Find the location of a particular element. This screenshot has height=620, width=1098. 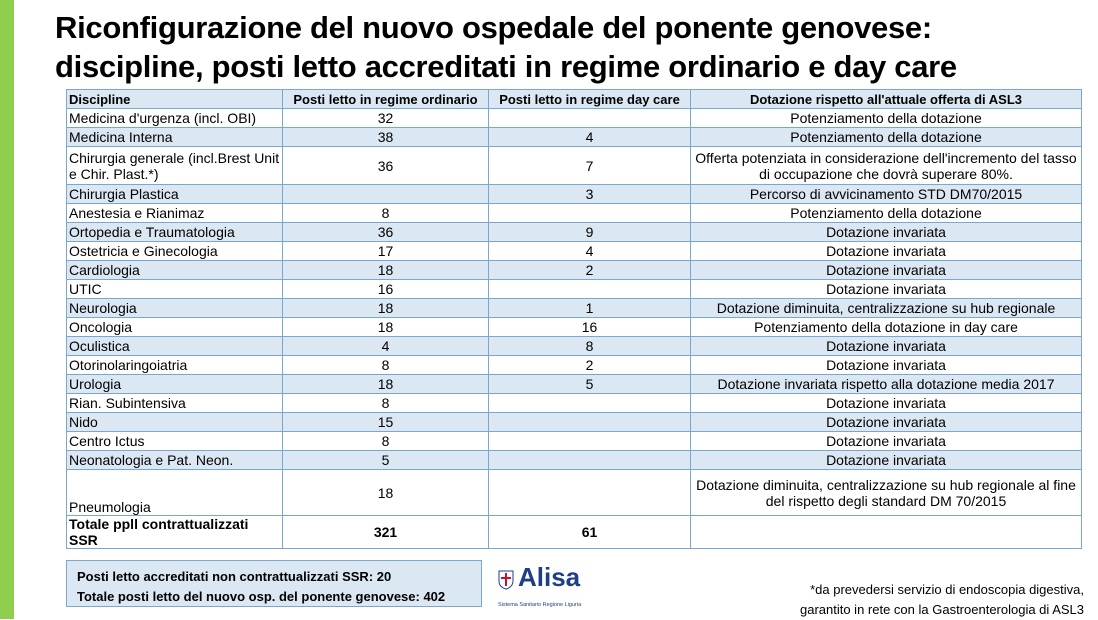

cell-discipline: Medicina d'urgenza (incl. OBI) is located at coordinates (174, 118).